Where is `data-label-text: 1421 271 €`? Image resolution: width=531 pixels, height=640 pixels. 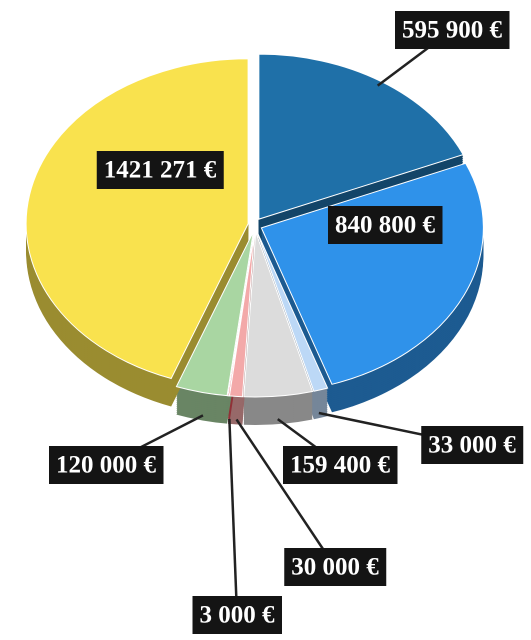 data-label-text: 1421 271 € is located at coordinates (160, 170).